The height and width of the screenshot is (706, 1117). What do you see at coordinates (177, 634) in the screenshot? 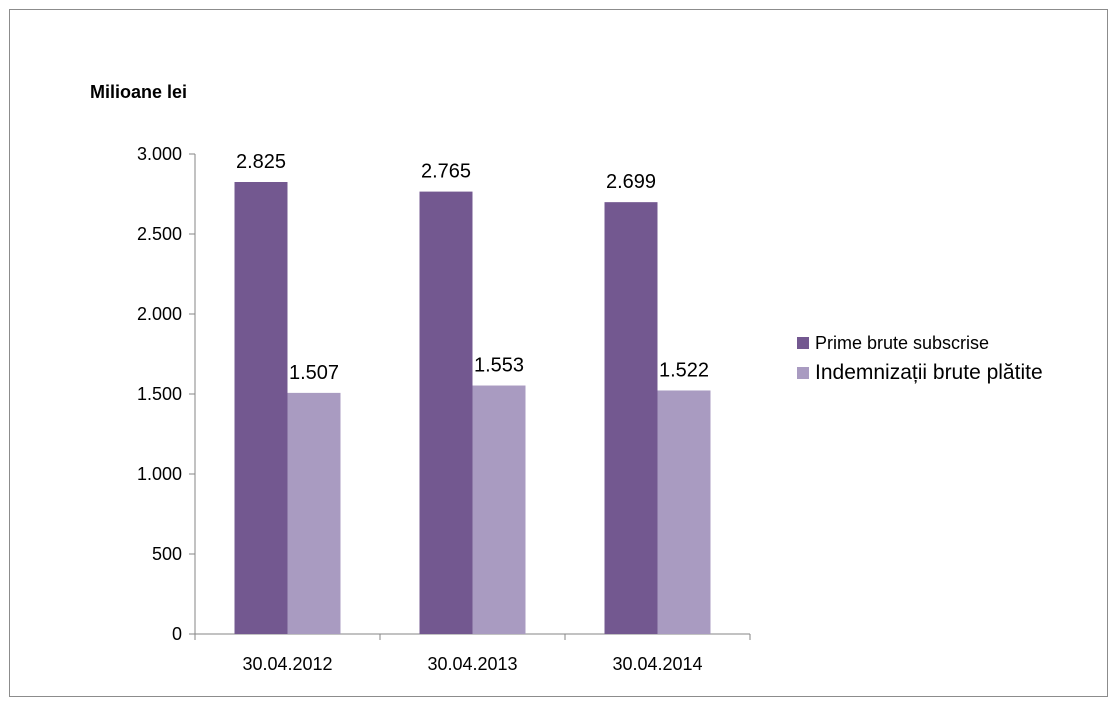
I see `y-tick-label: 0` at bounding box center [177, 634].